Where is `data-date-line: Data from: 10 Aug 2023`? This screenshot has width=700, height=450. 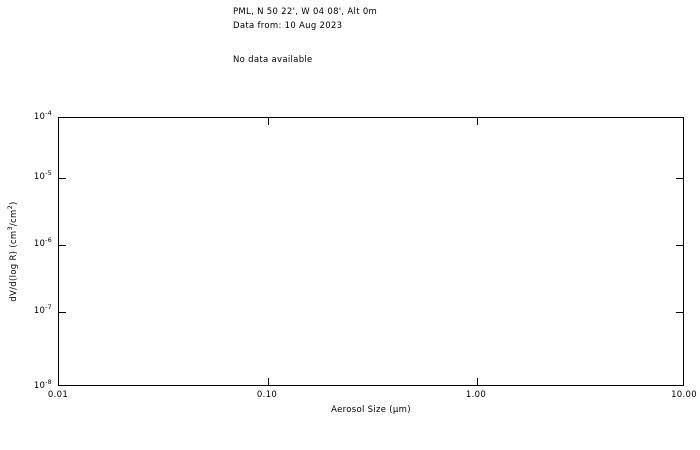 data-date-line: Data from: 10 Aug 2023 is located at coordinates (288, 26).